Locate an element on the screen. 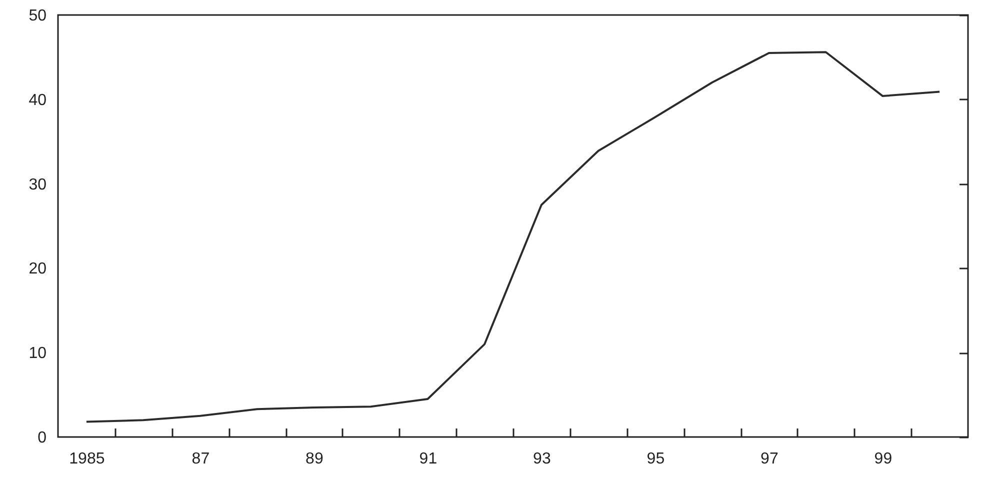 The height and width of the screenshot is (482, 1000). y-tick-label: 10 is located at coordinates (37, 353).